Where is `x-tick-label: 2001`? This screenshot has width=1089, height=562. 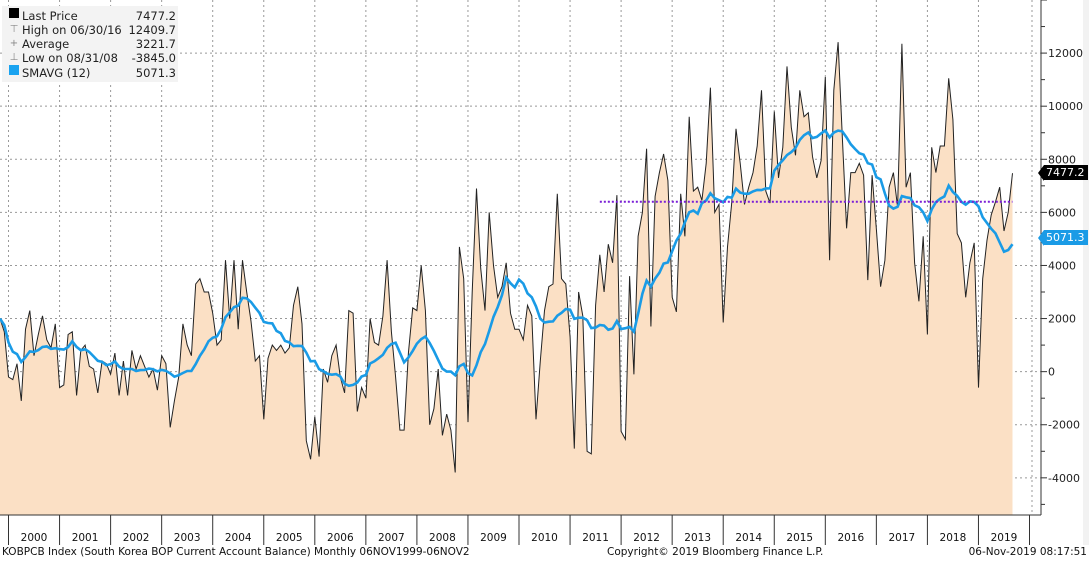
x-tick-label: 2001 is located at coordinates (85, 538).